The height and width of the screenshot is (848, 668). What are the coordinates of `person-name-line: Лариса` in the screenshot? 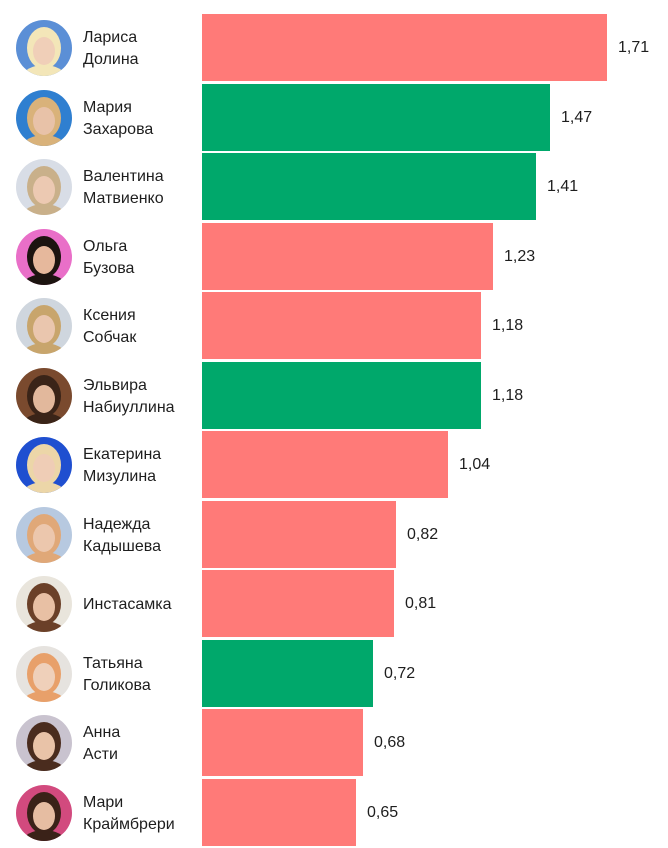 It's located at (110, 37).